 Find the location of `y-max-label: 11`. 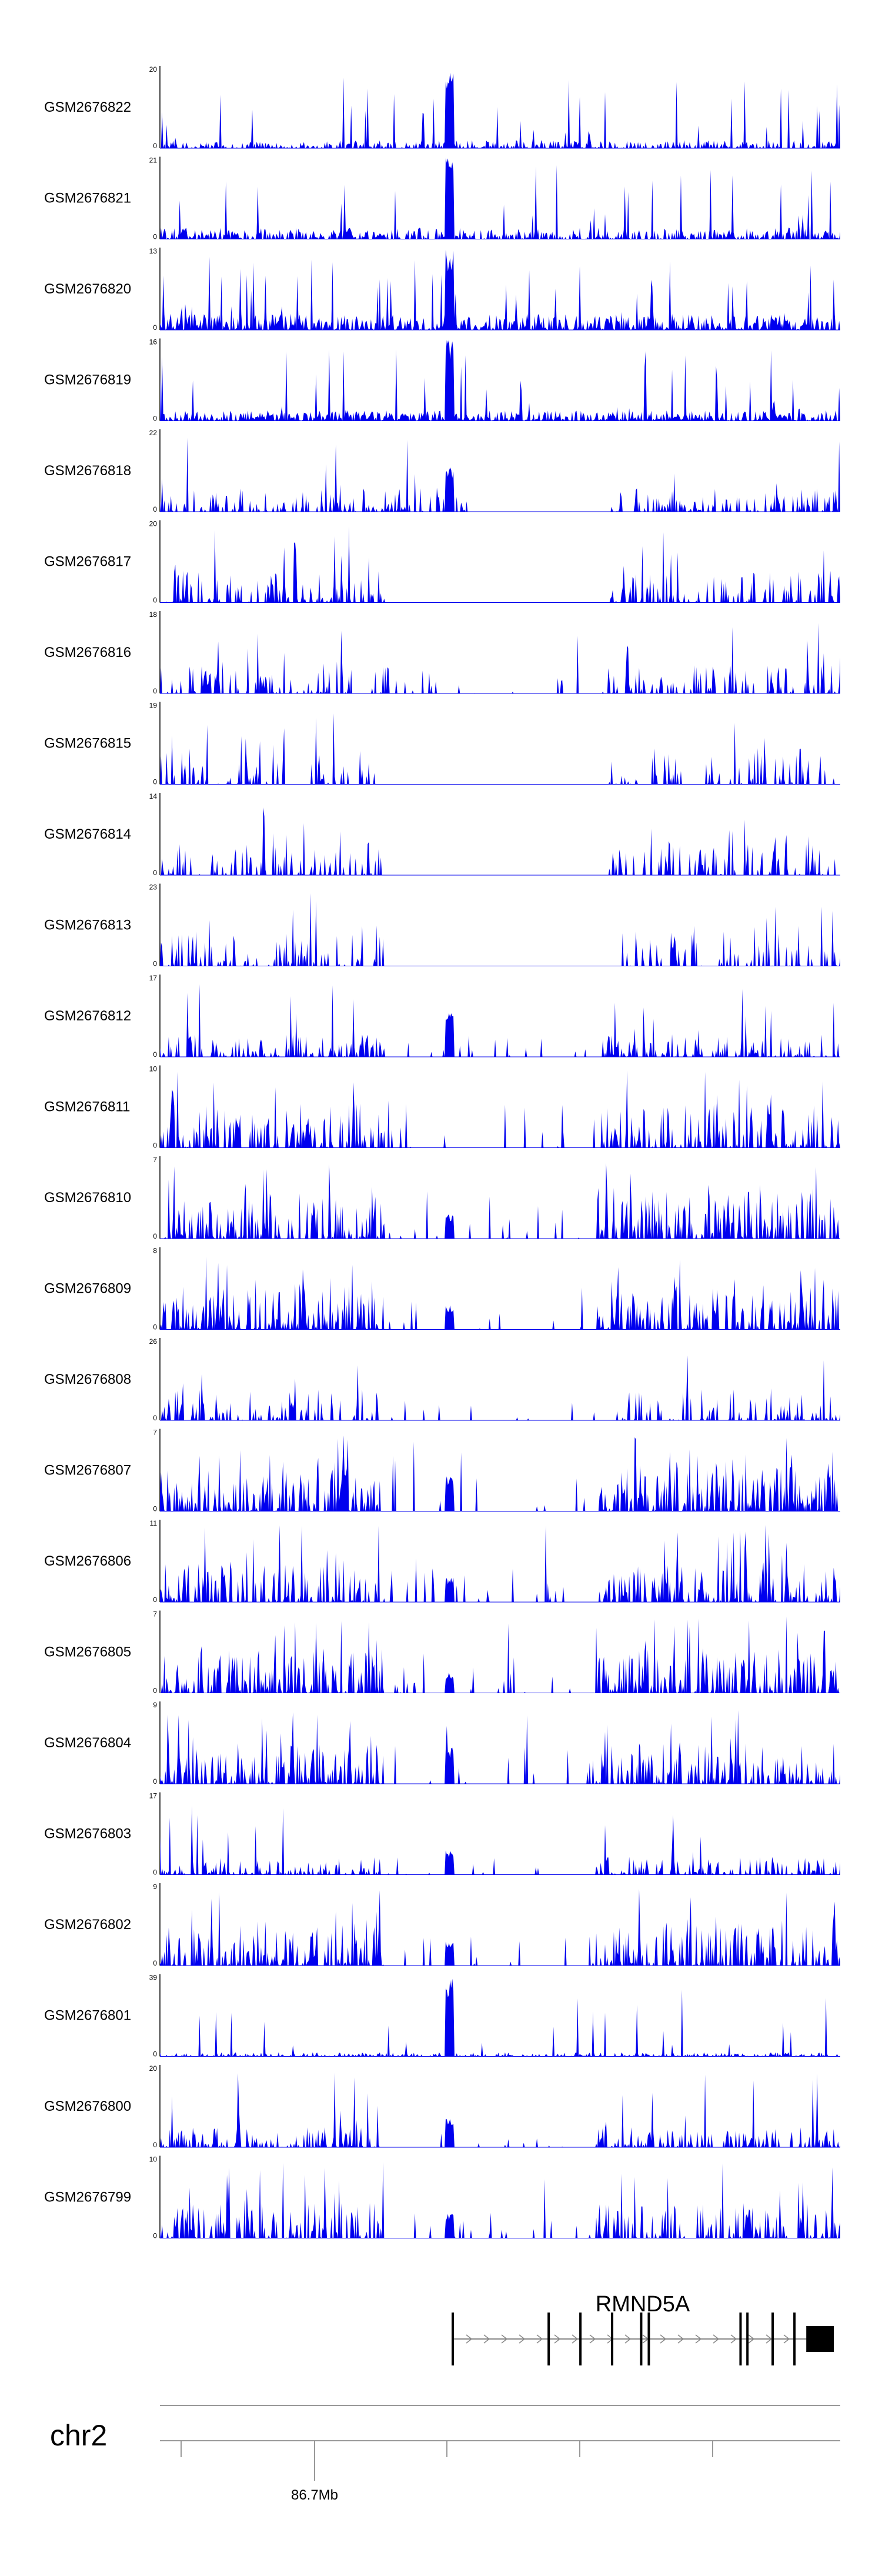

y-max-label: 11 is located at coordinates (154, 1523).